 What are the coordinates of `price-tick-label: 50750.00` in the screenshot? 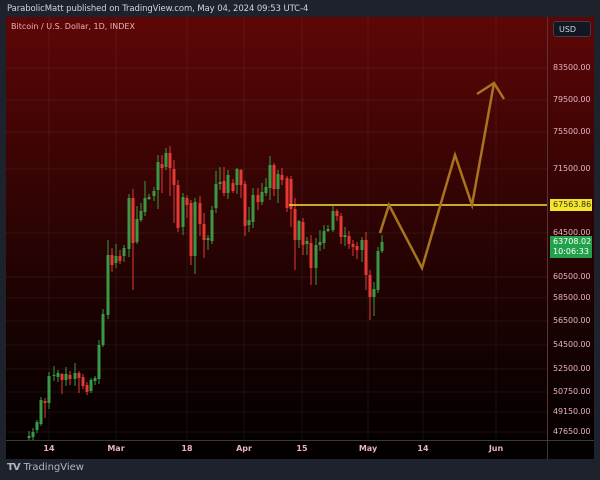 It's located at (572, 391).